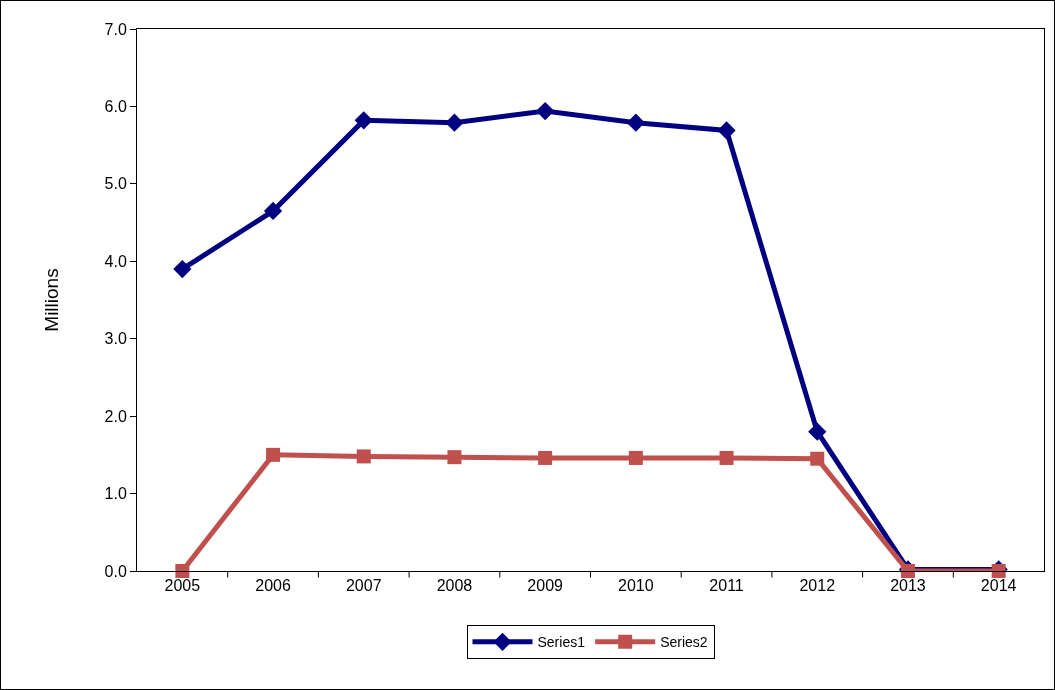  I want to click on x-tick-label: 2012, so click(817, 586).